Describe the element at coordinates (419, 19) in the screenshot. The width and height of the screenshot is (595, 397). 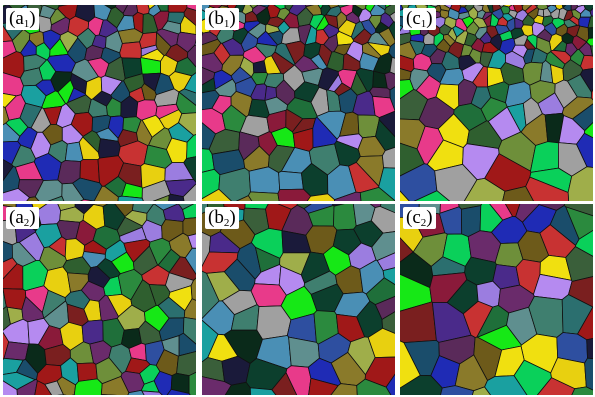
I see `panel-label: (c1)` at that location.